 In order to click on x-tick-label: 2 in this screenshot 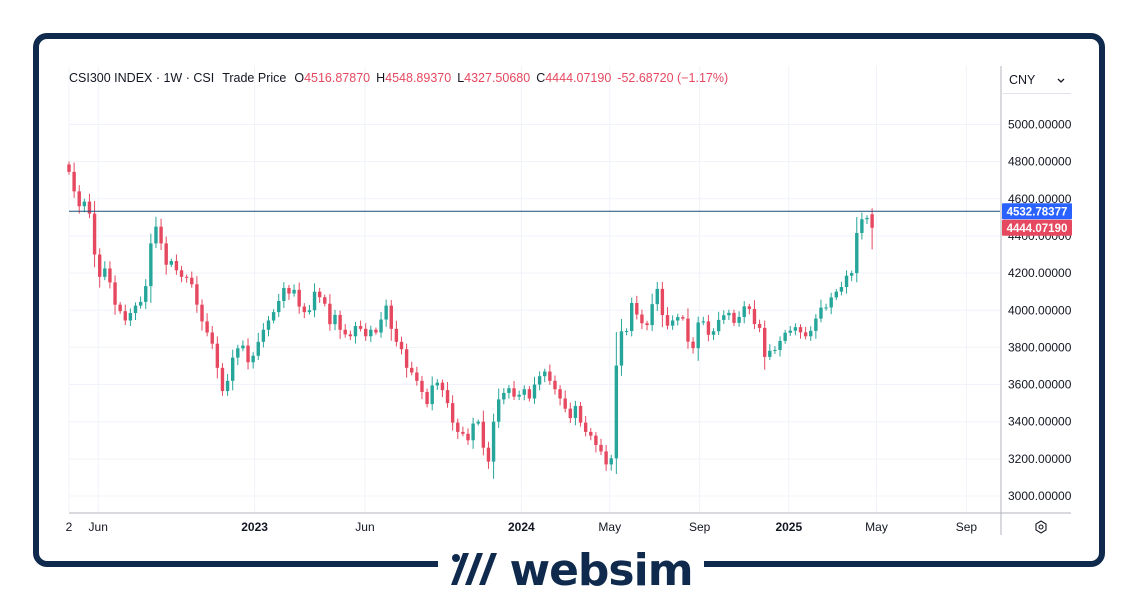, I will do `click(69, 527)`.